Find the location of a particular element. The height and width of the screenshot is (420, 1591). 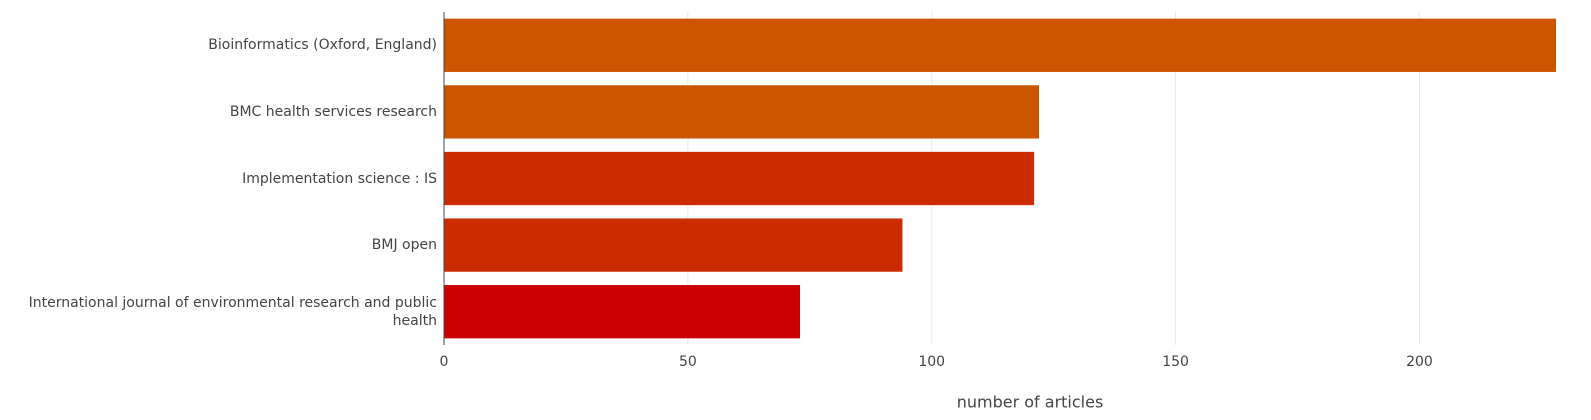

x-tick-label: 0 is located at coordinates (444, 362).